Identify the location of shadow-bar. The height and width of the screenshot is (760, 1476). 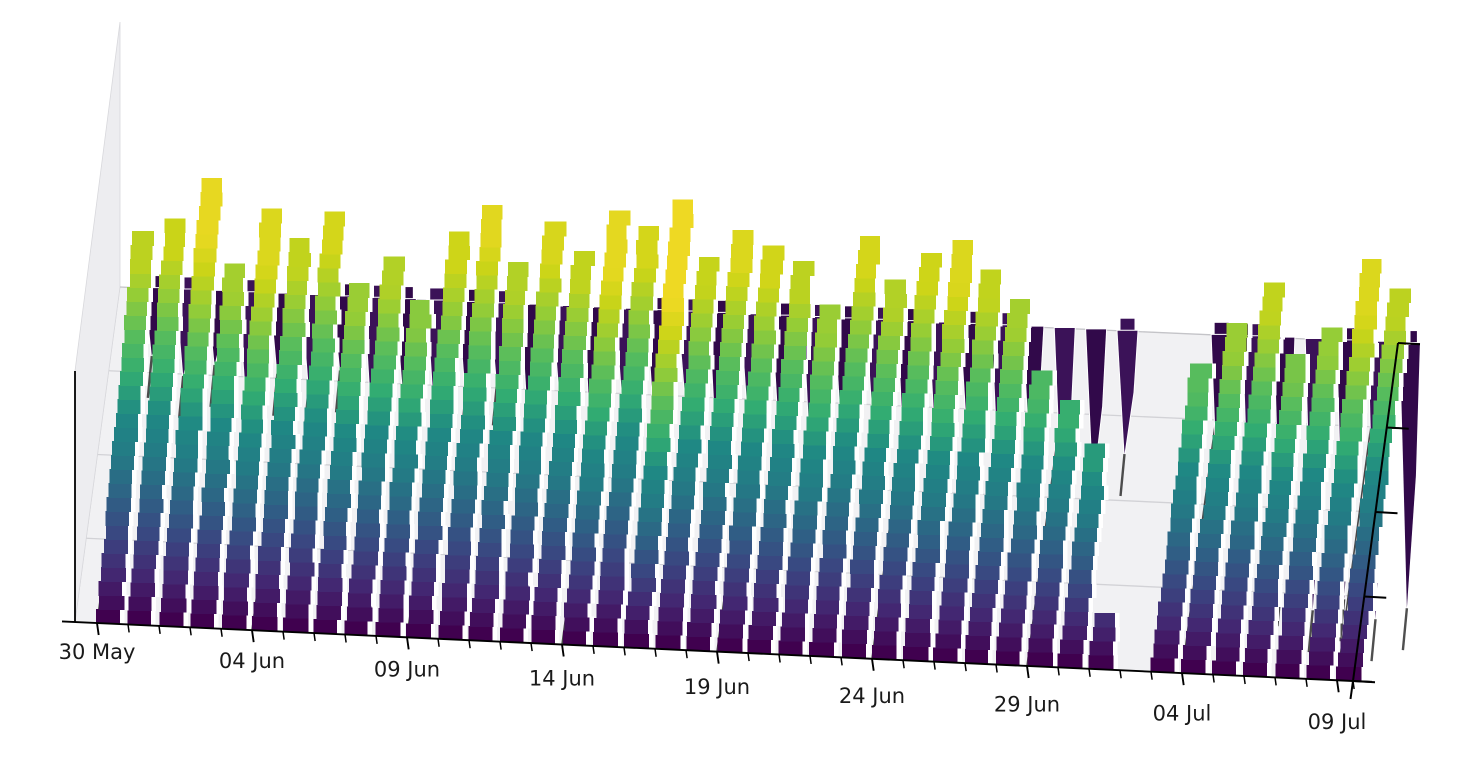
(1127, 392).